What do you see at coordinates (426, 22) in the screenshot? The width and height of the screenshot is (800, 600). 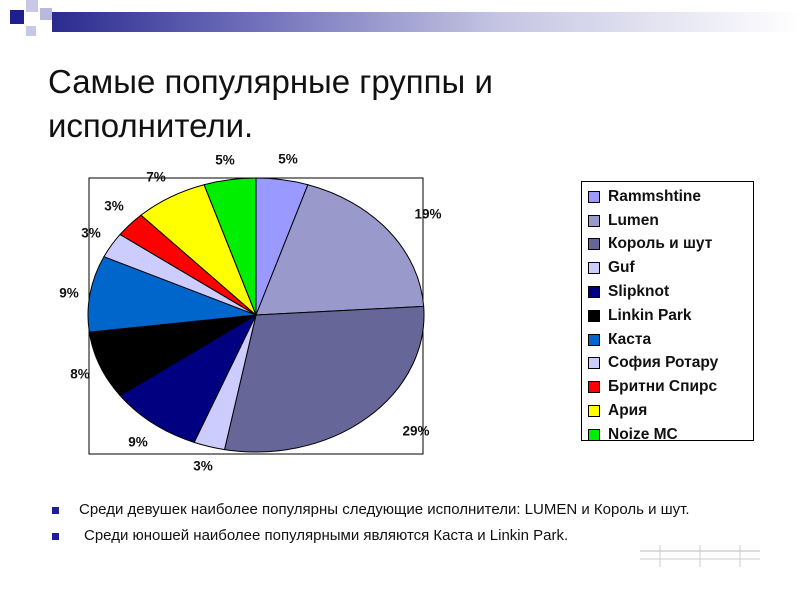 I see `decor-top-bar` at bounding box center [426, 22].